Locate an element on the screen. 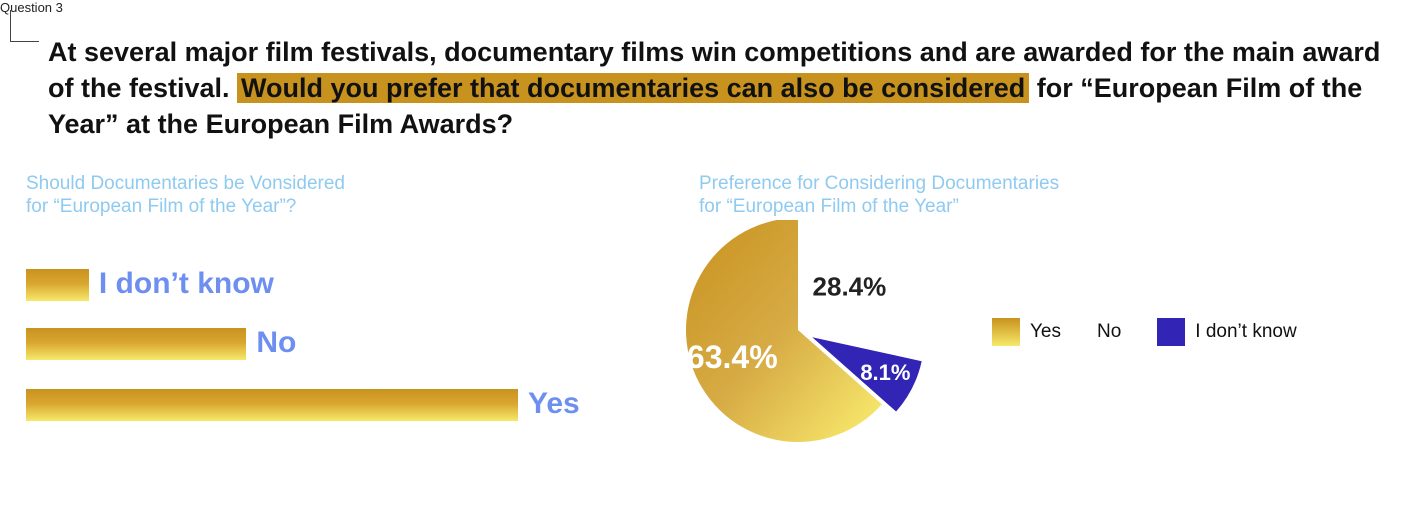 Image resolution: width=1418 pixels, height=518 pixels. bar-chart-title-line-2: for “European Film of the Year”? is located at coordinates (161, 206).